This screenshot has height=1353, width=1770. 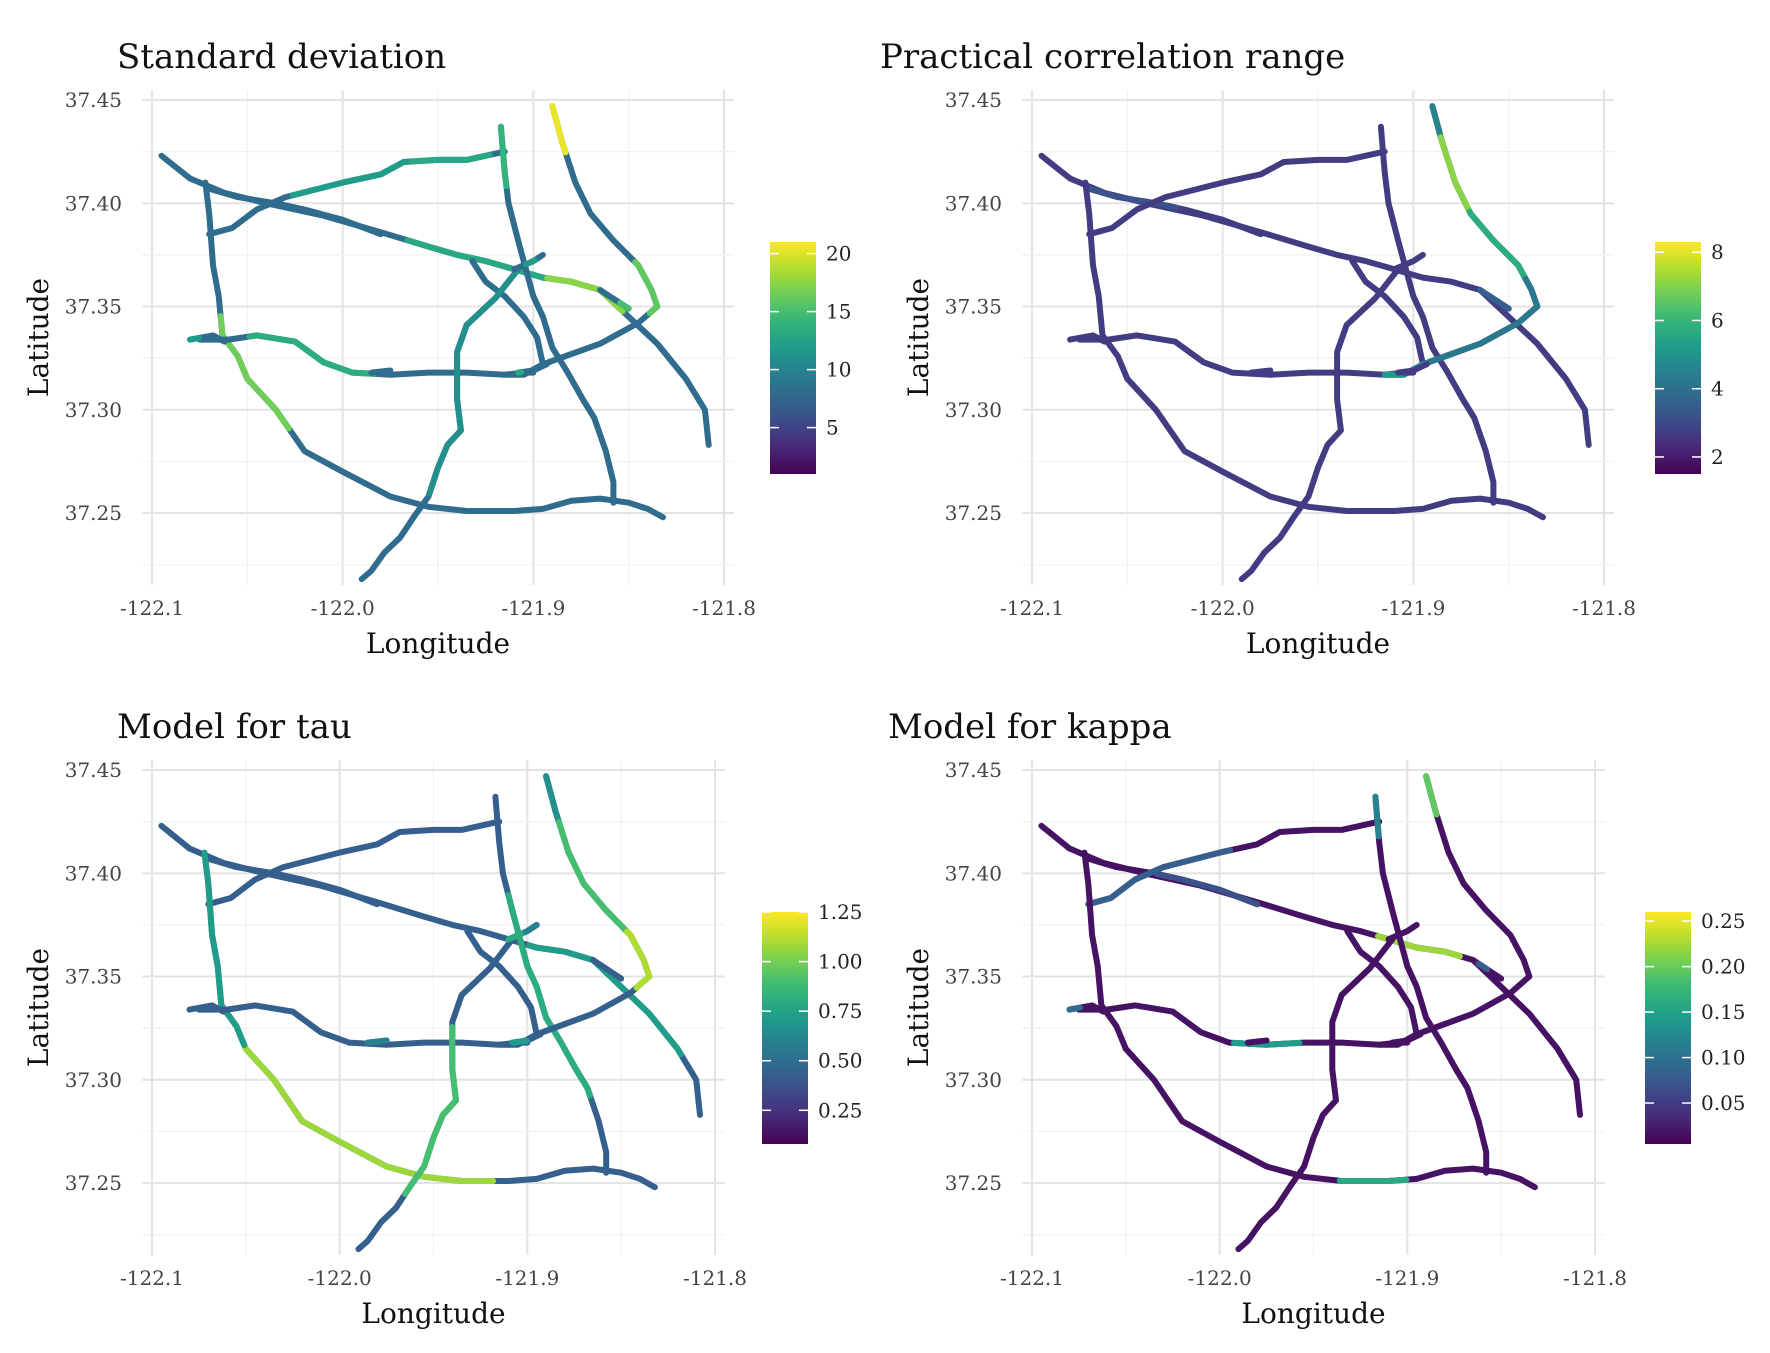 What do you see at coordinates (1112, 57) in the screenshot?
I see `panel-title: Practical correlation range` at bounding box center [1112, 57].